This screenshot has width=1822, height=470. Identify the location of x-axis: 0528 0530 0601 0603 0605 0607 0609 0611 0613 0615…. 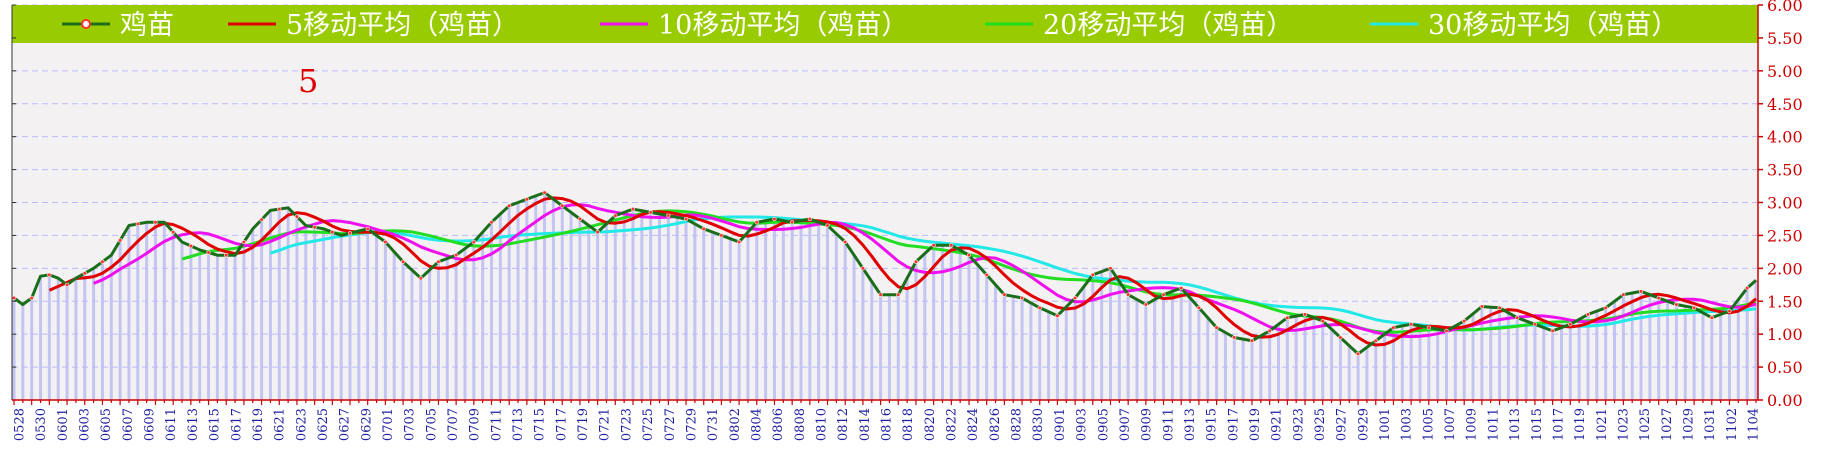
(887, 420).